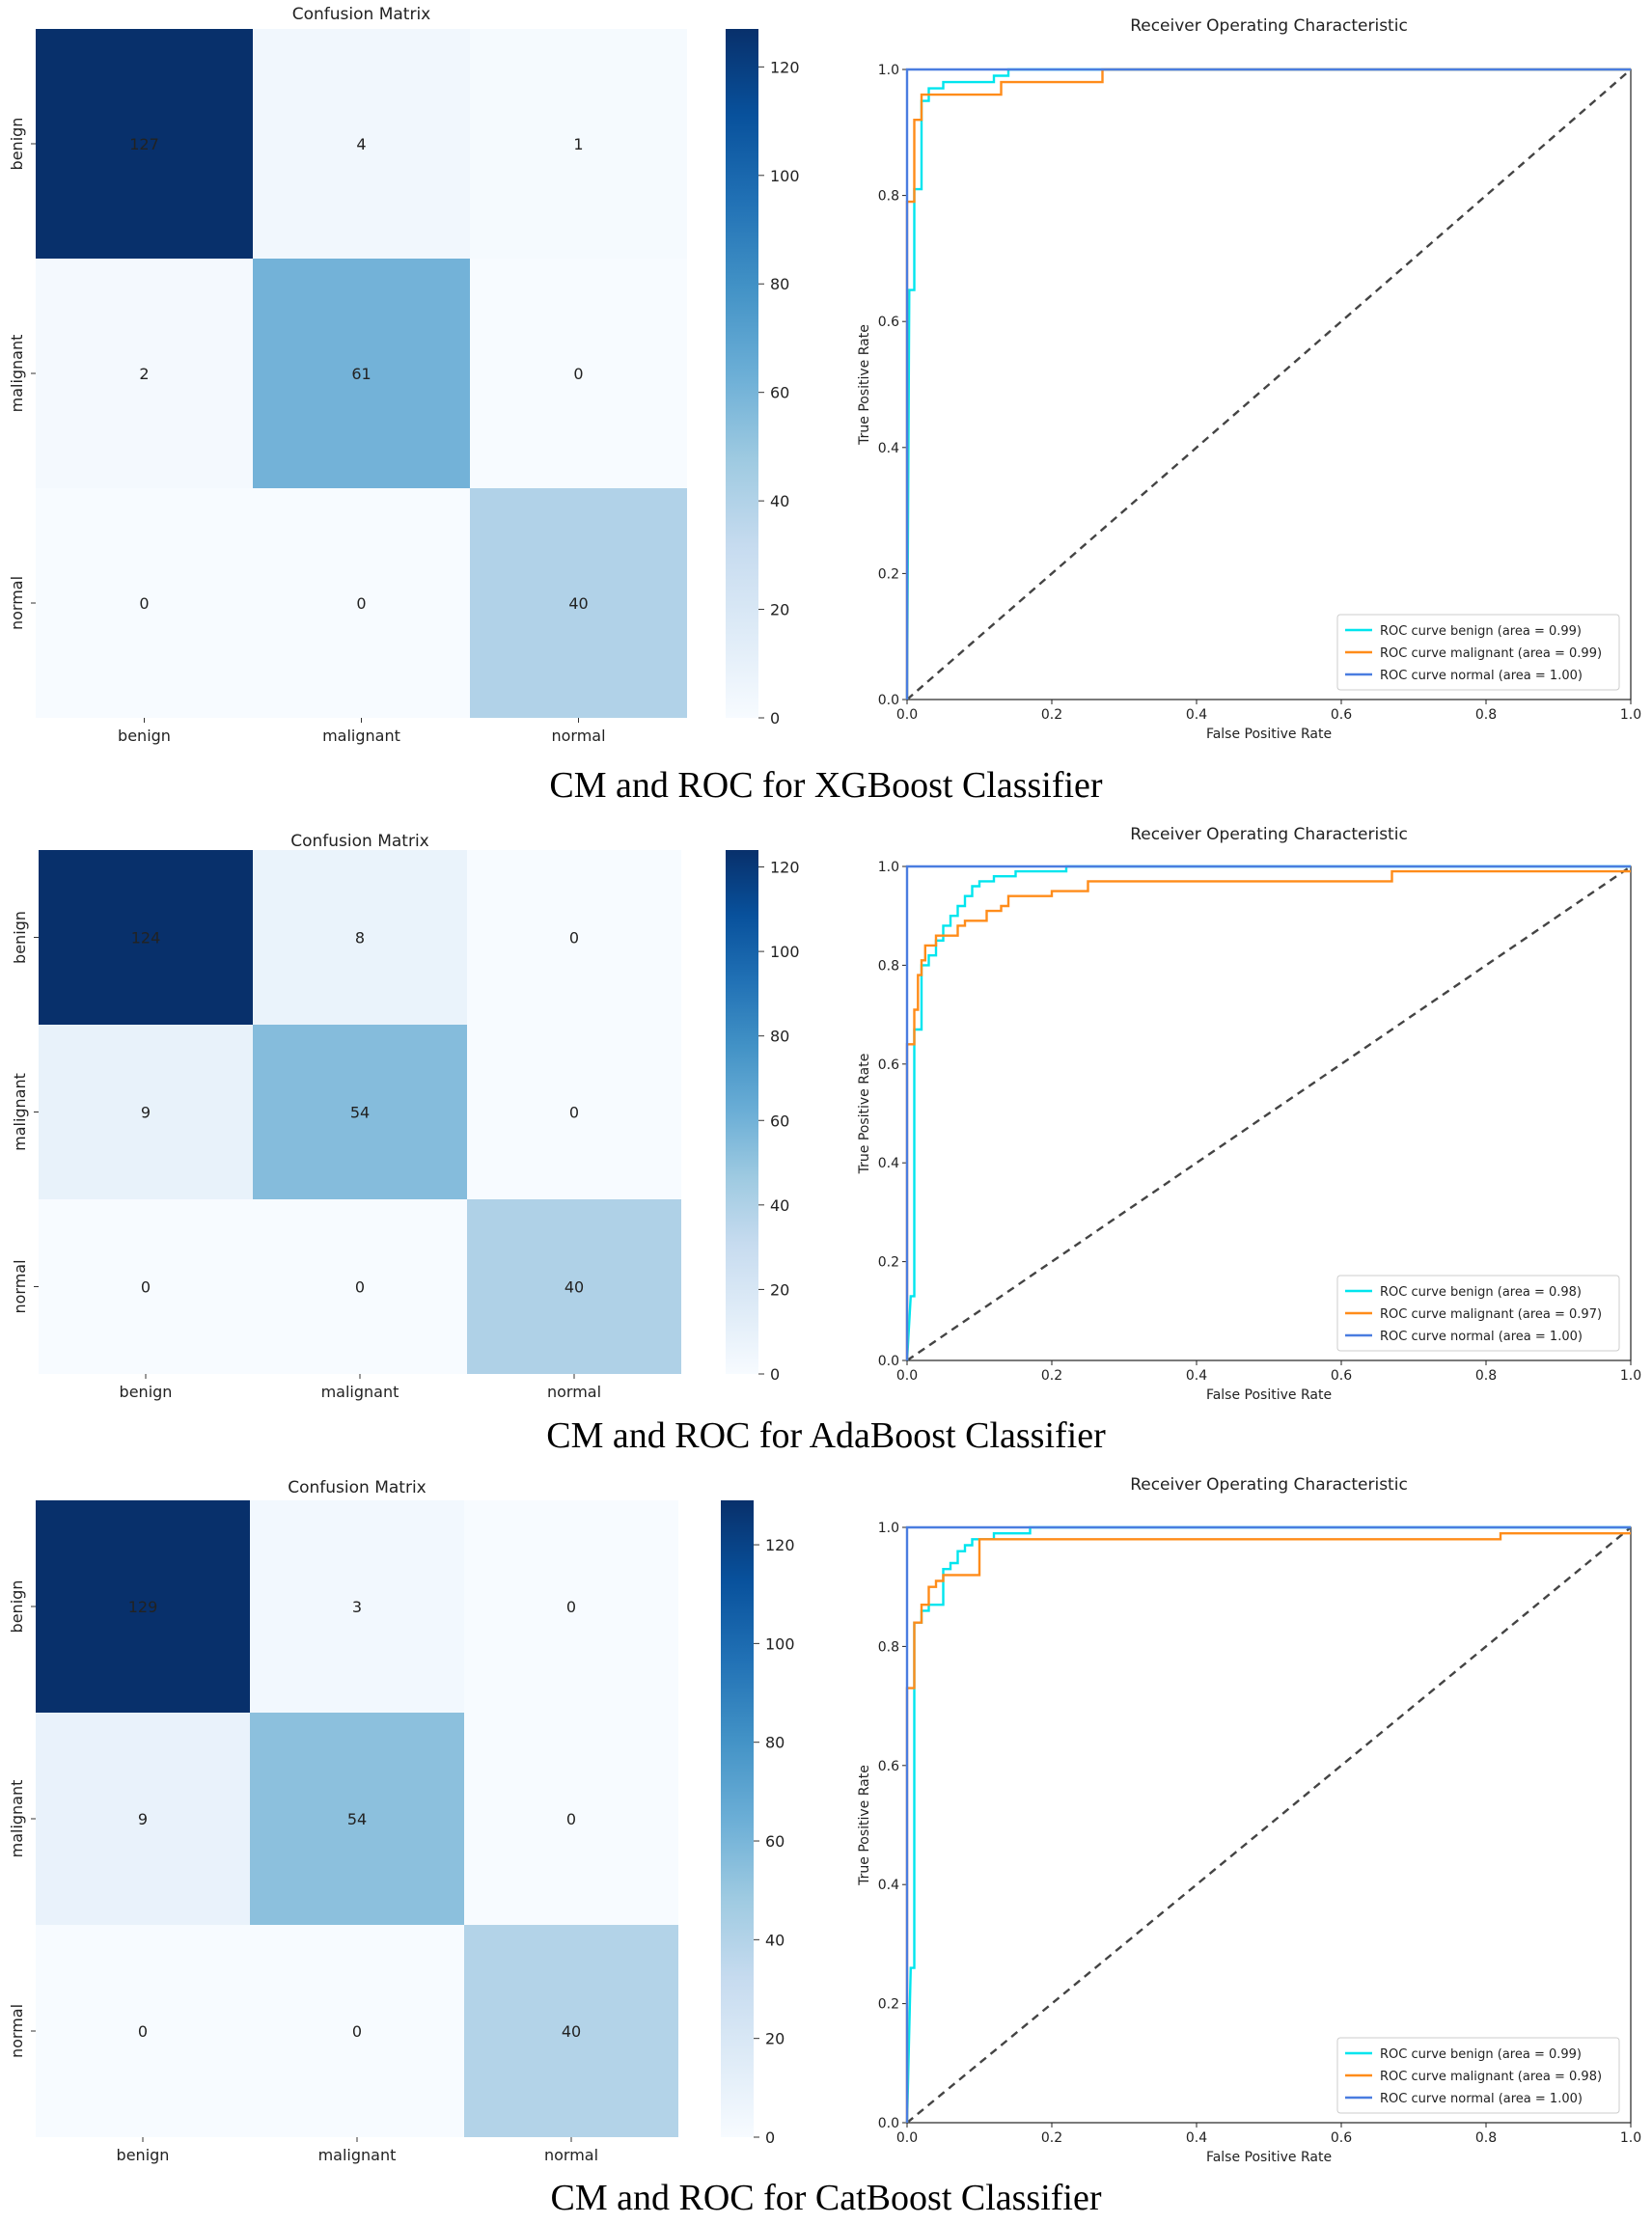 The image size is (1652, 2224). I want to click on cm-cell-value: 127, so click(144, 144).